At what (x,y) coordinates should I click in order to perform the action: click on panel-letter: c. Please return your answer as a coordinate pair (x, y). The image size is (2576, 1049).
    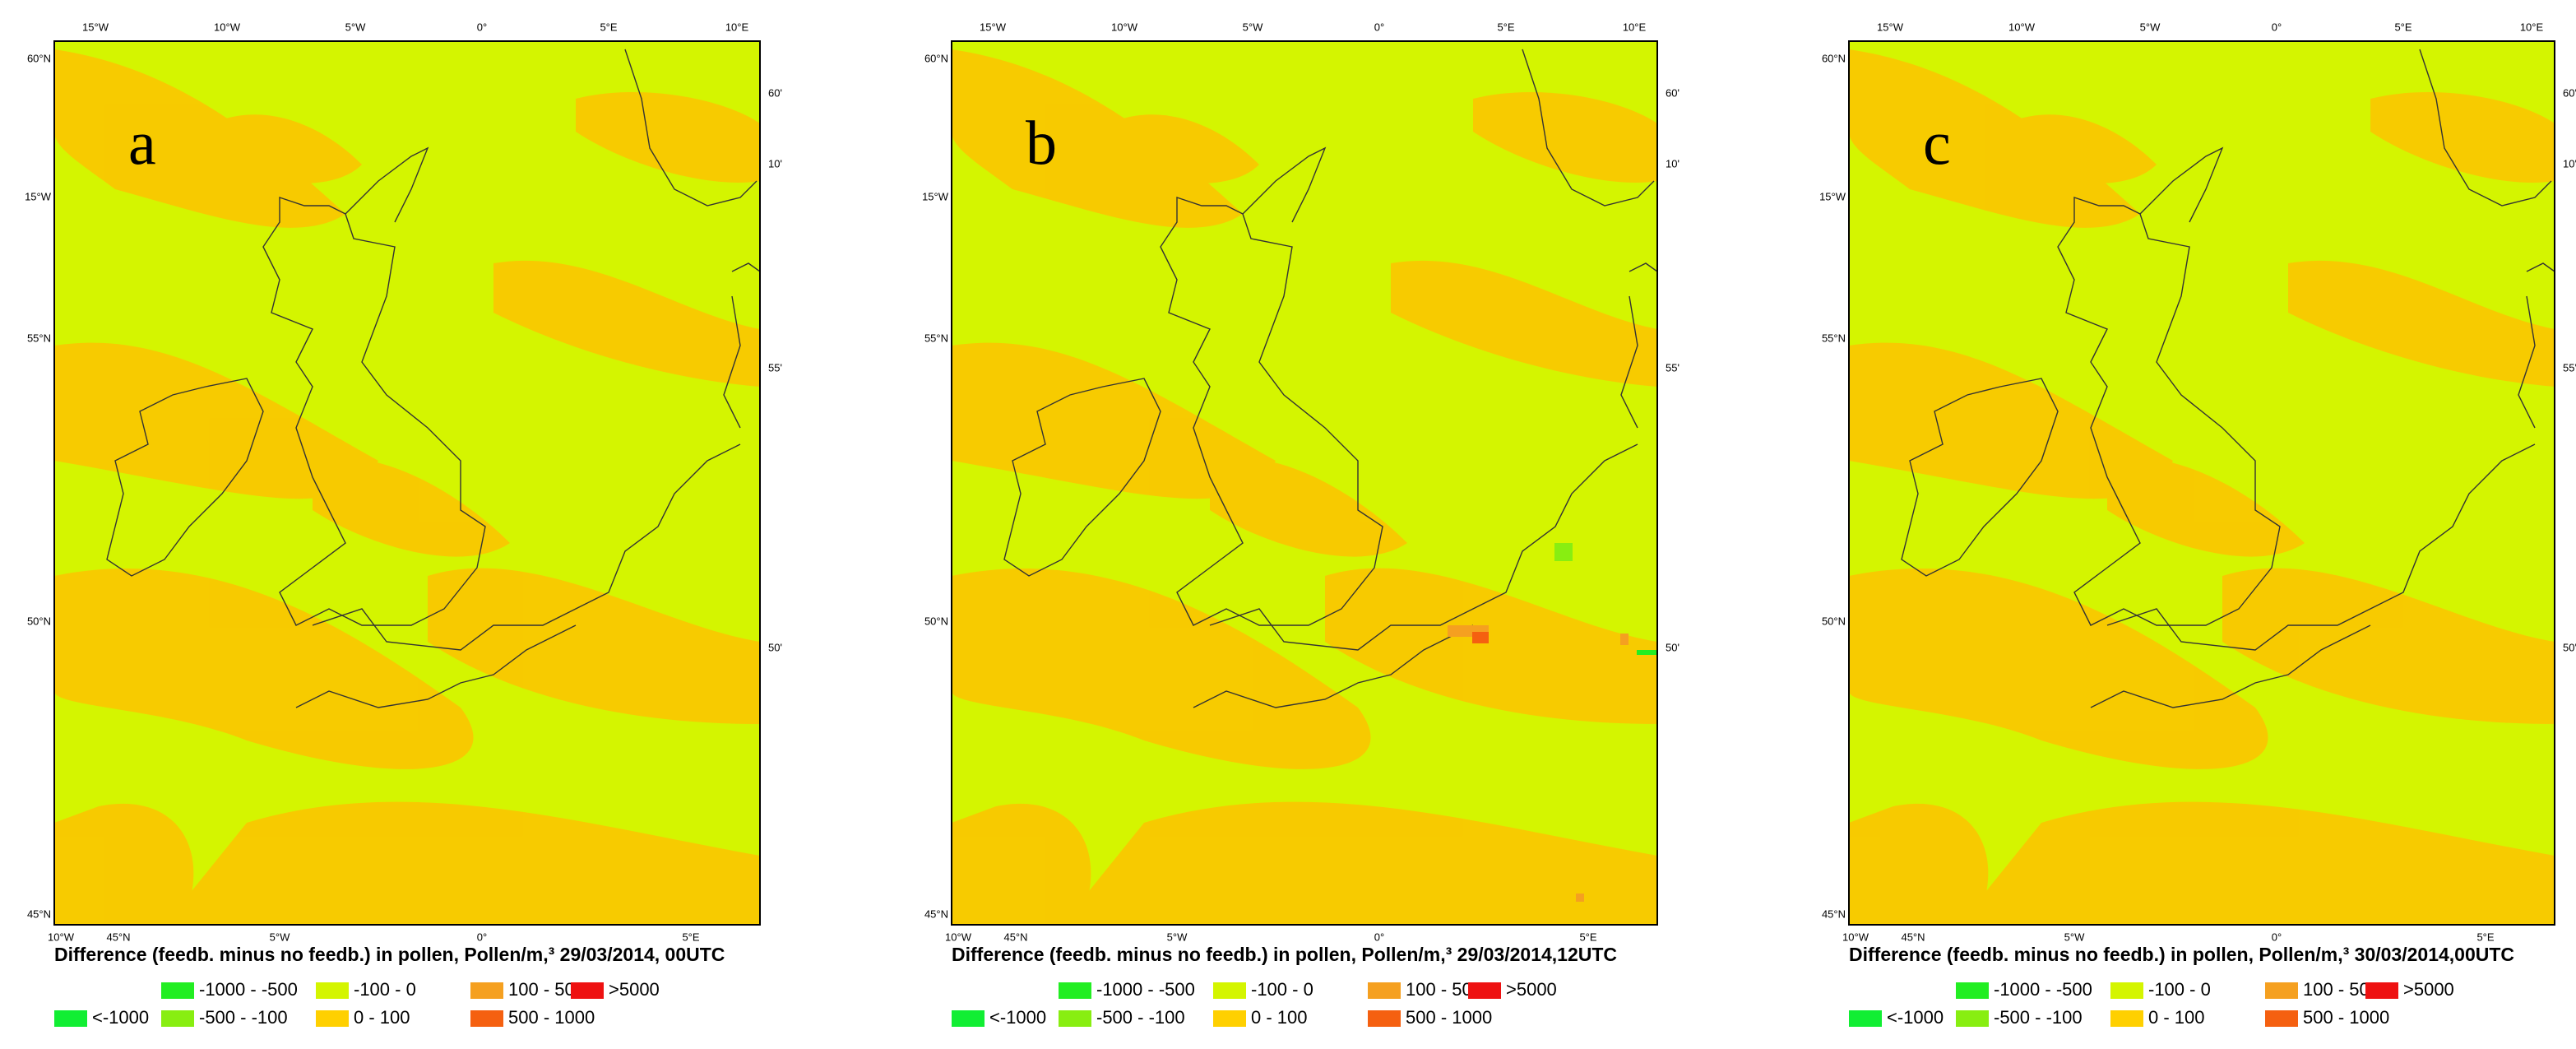
    Looking at the image, I should click on (1937, 143).